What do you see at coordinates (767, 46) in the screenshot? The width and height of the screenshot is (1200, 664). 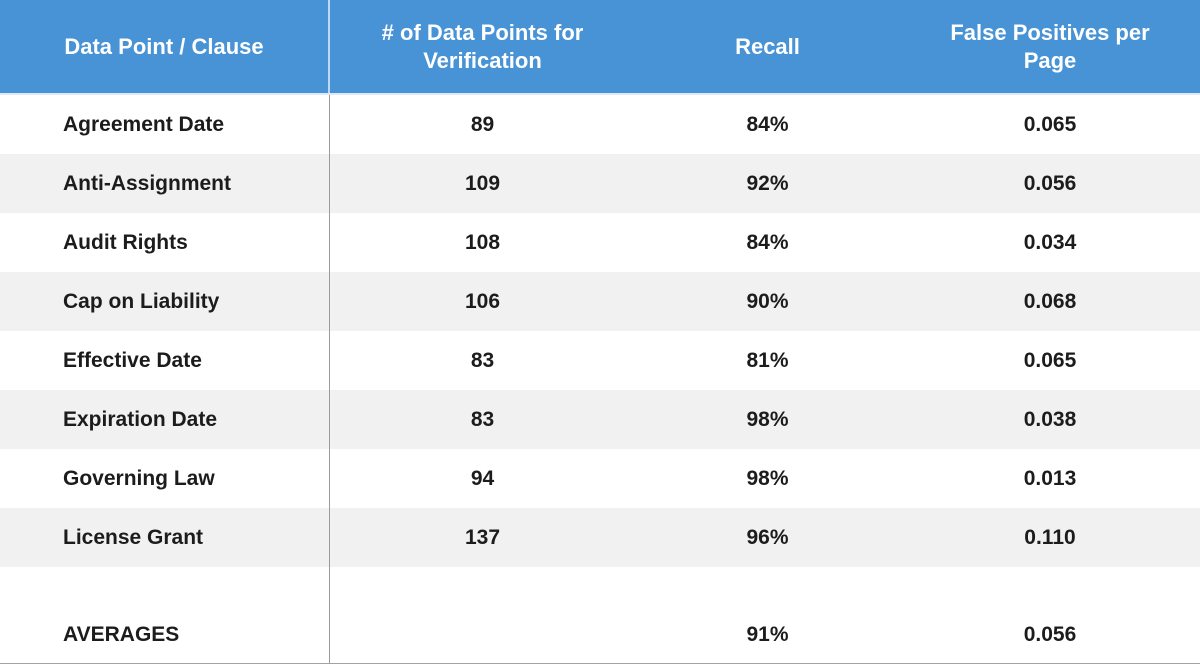 I see `column-header-recall: Recall` at bounding box center [767, 46].